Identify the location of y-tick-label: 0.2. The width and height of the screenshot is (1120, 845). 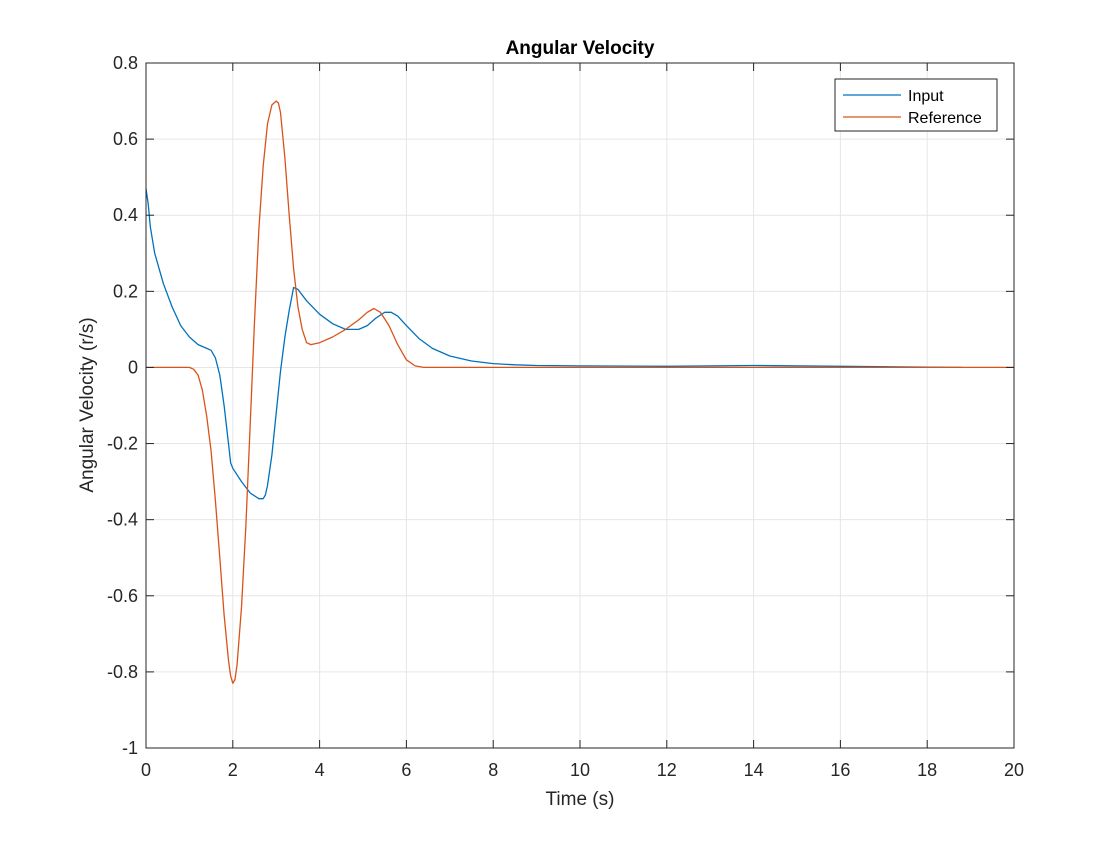
(125, 291).